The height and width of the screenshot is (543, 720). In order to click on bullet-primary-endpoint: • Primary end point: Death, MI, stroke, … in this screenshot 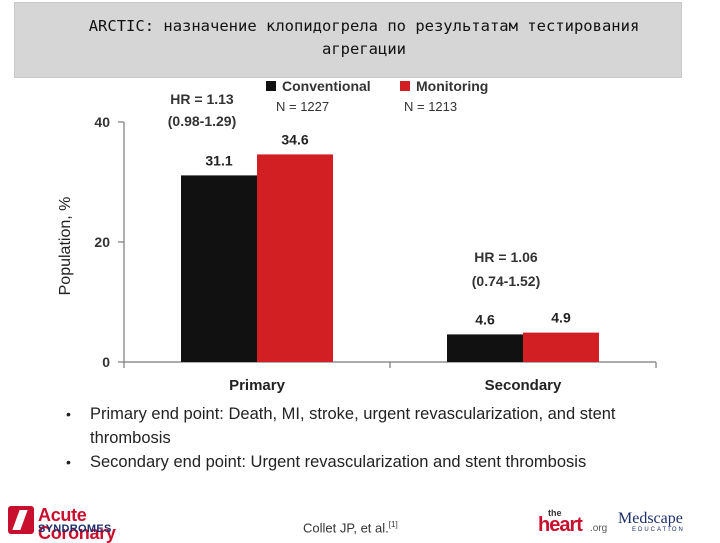, I will do `click(366, 426)`.